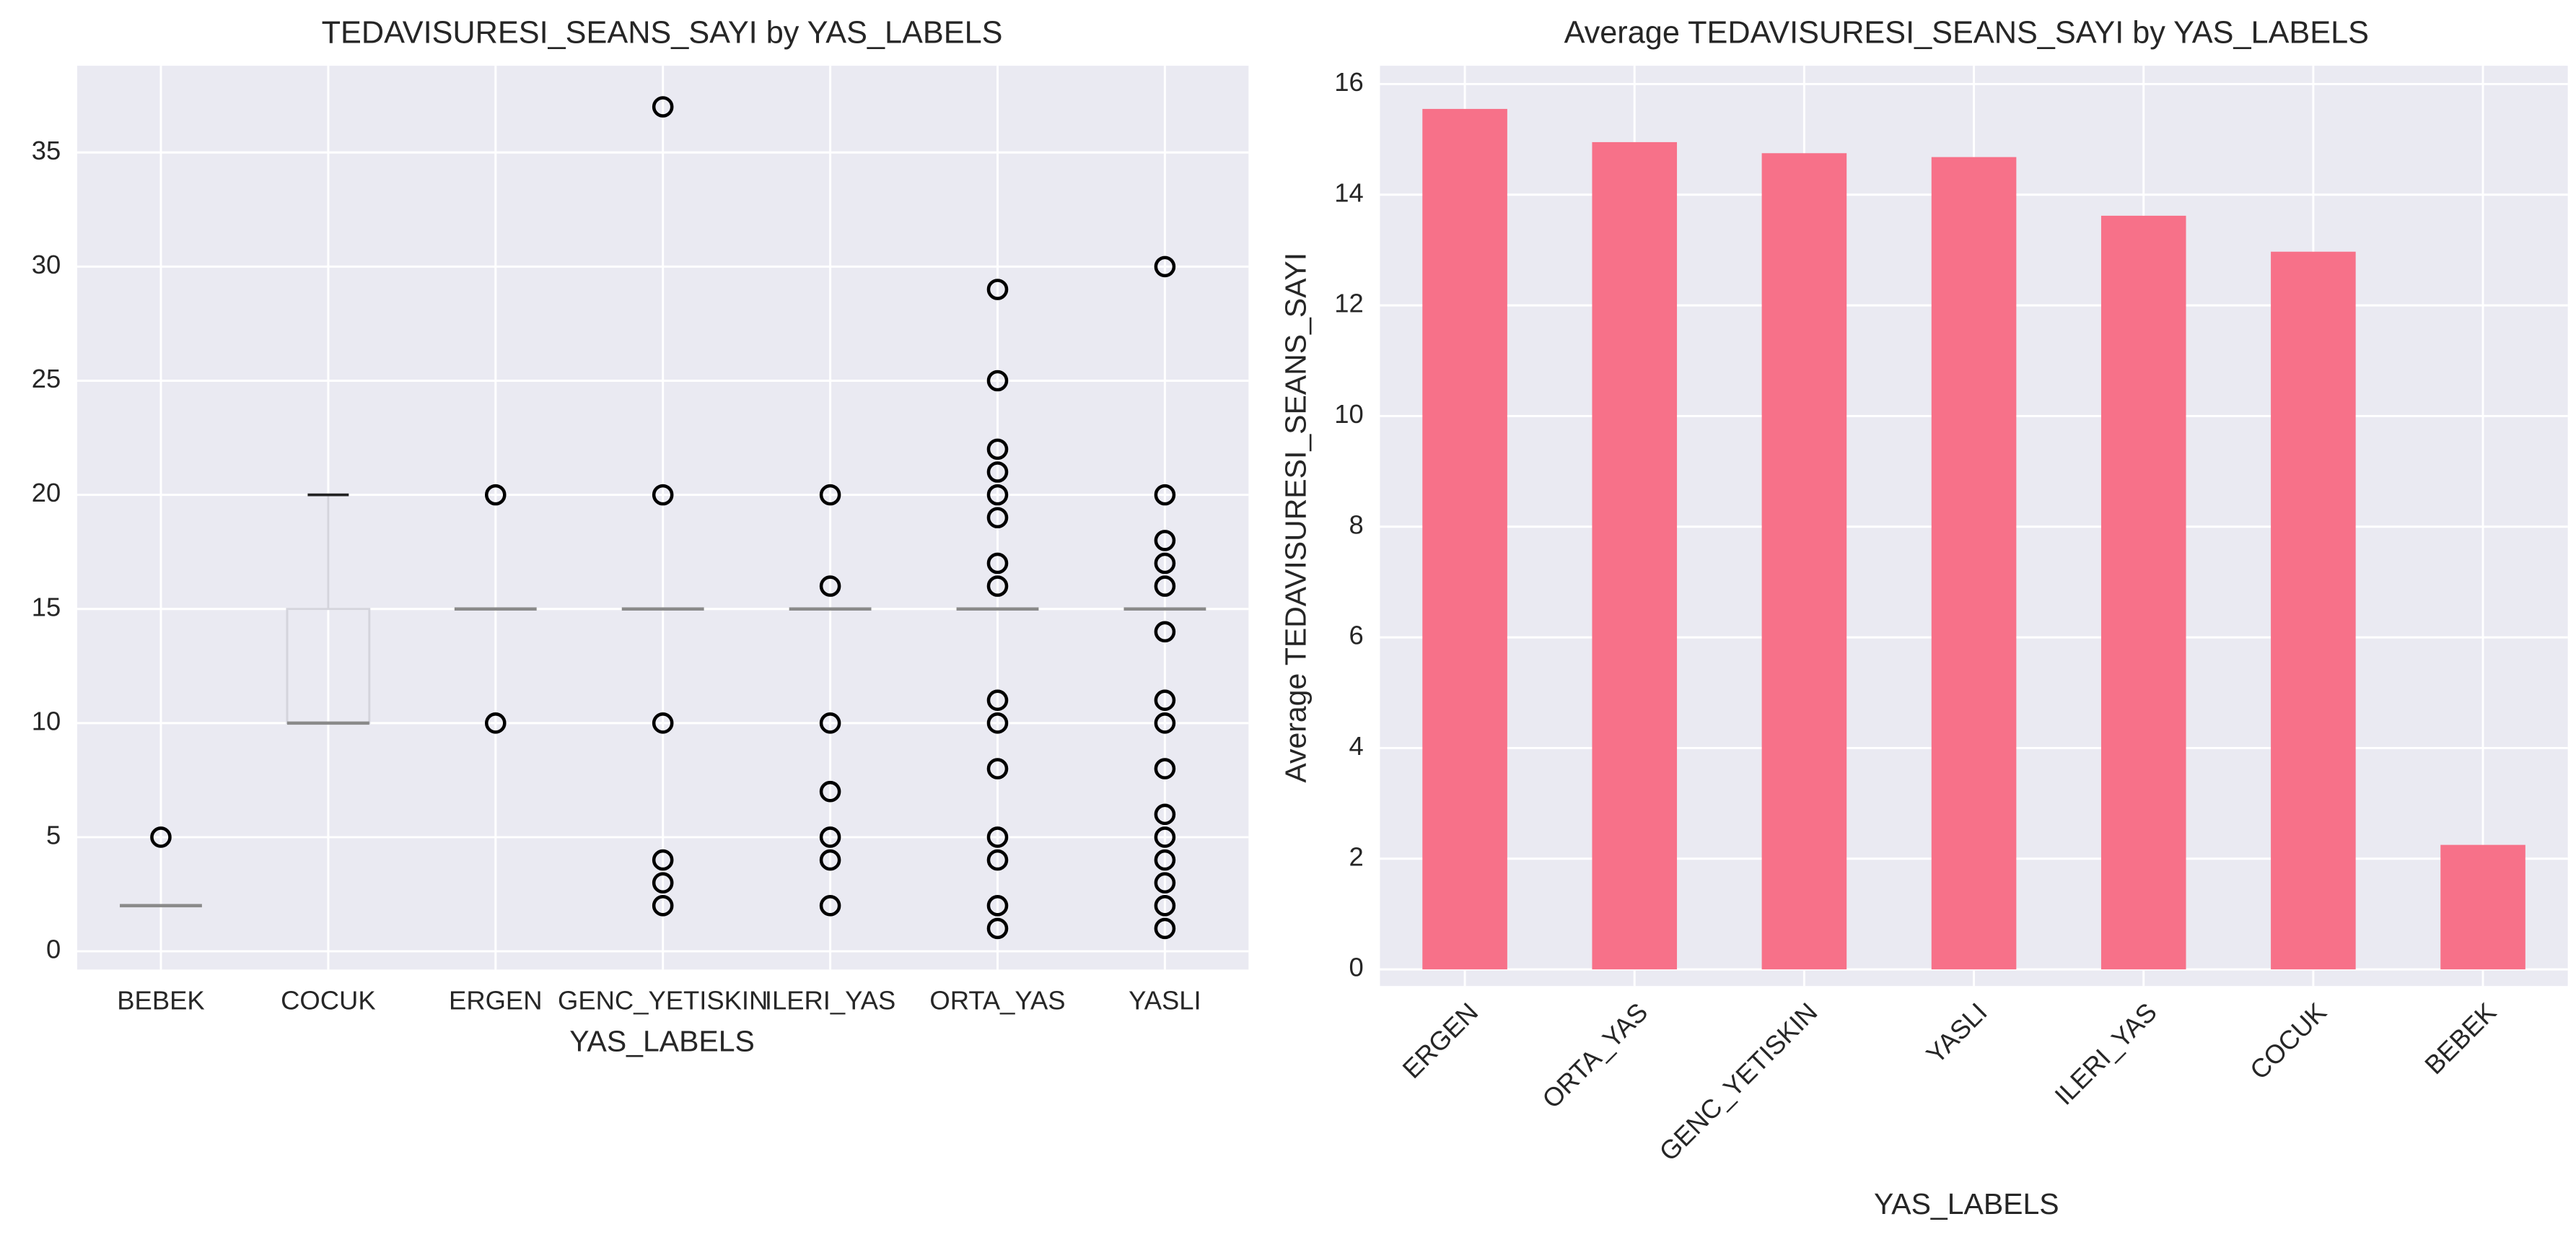 This screenshot has width=2576, height=1245. I want to click on y-tick-label: 8, so click(1356, 524).